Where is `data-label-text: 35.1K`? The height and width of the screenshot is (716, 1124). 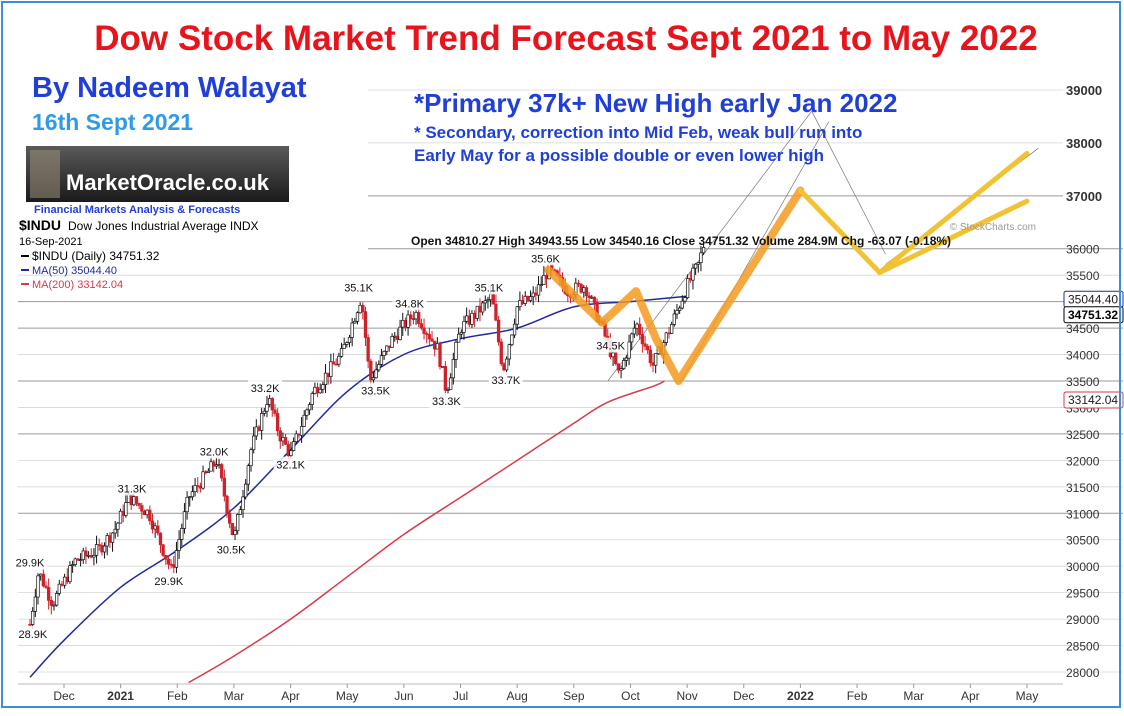
data-label-text: 35.1K is located at coordinates (358, 288).